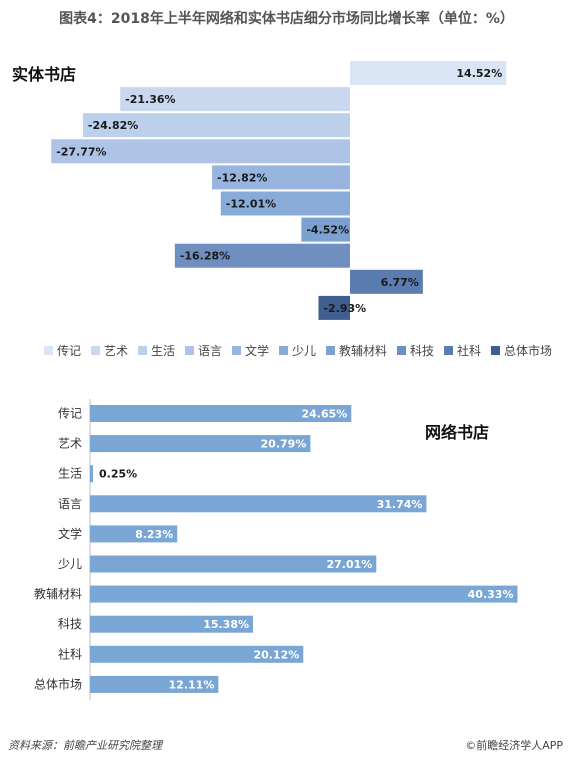 The height and width of the screenshot is (762, 573). What do you see at coordinates (70, 624) in the screenshot?
I see `category-label-7: 科技` at bounding box center [70, 624].